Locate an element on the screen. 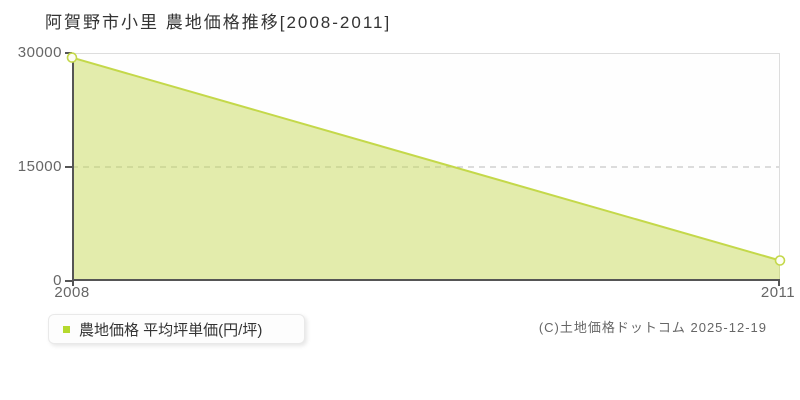 The width and height of the screenshot is (800, 400). ytick-label-0: 0 is located at coordinates (57, 280).